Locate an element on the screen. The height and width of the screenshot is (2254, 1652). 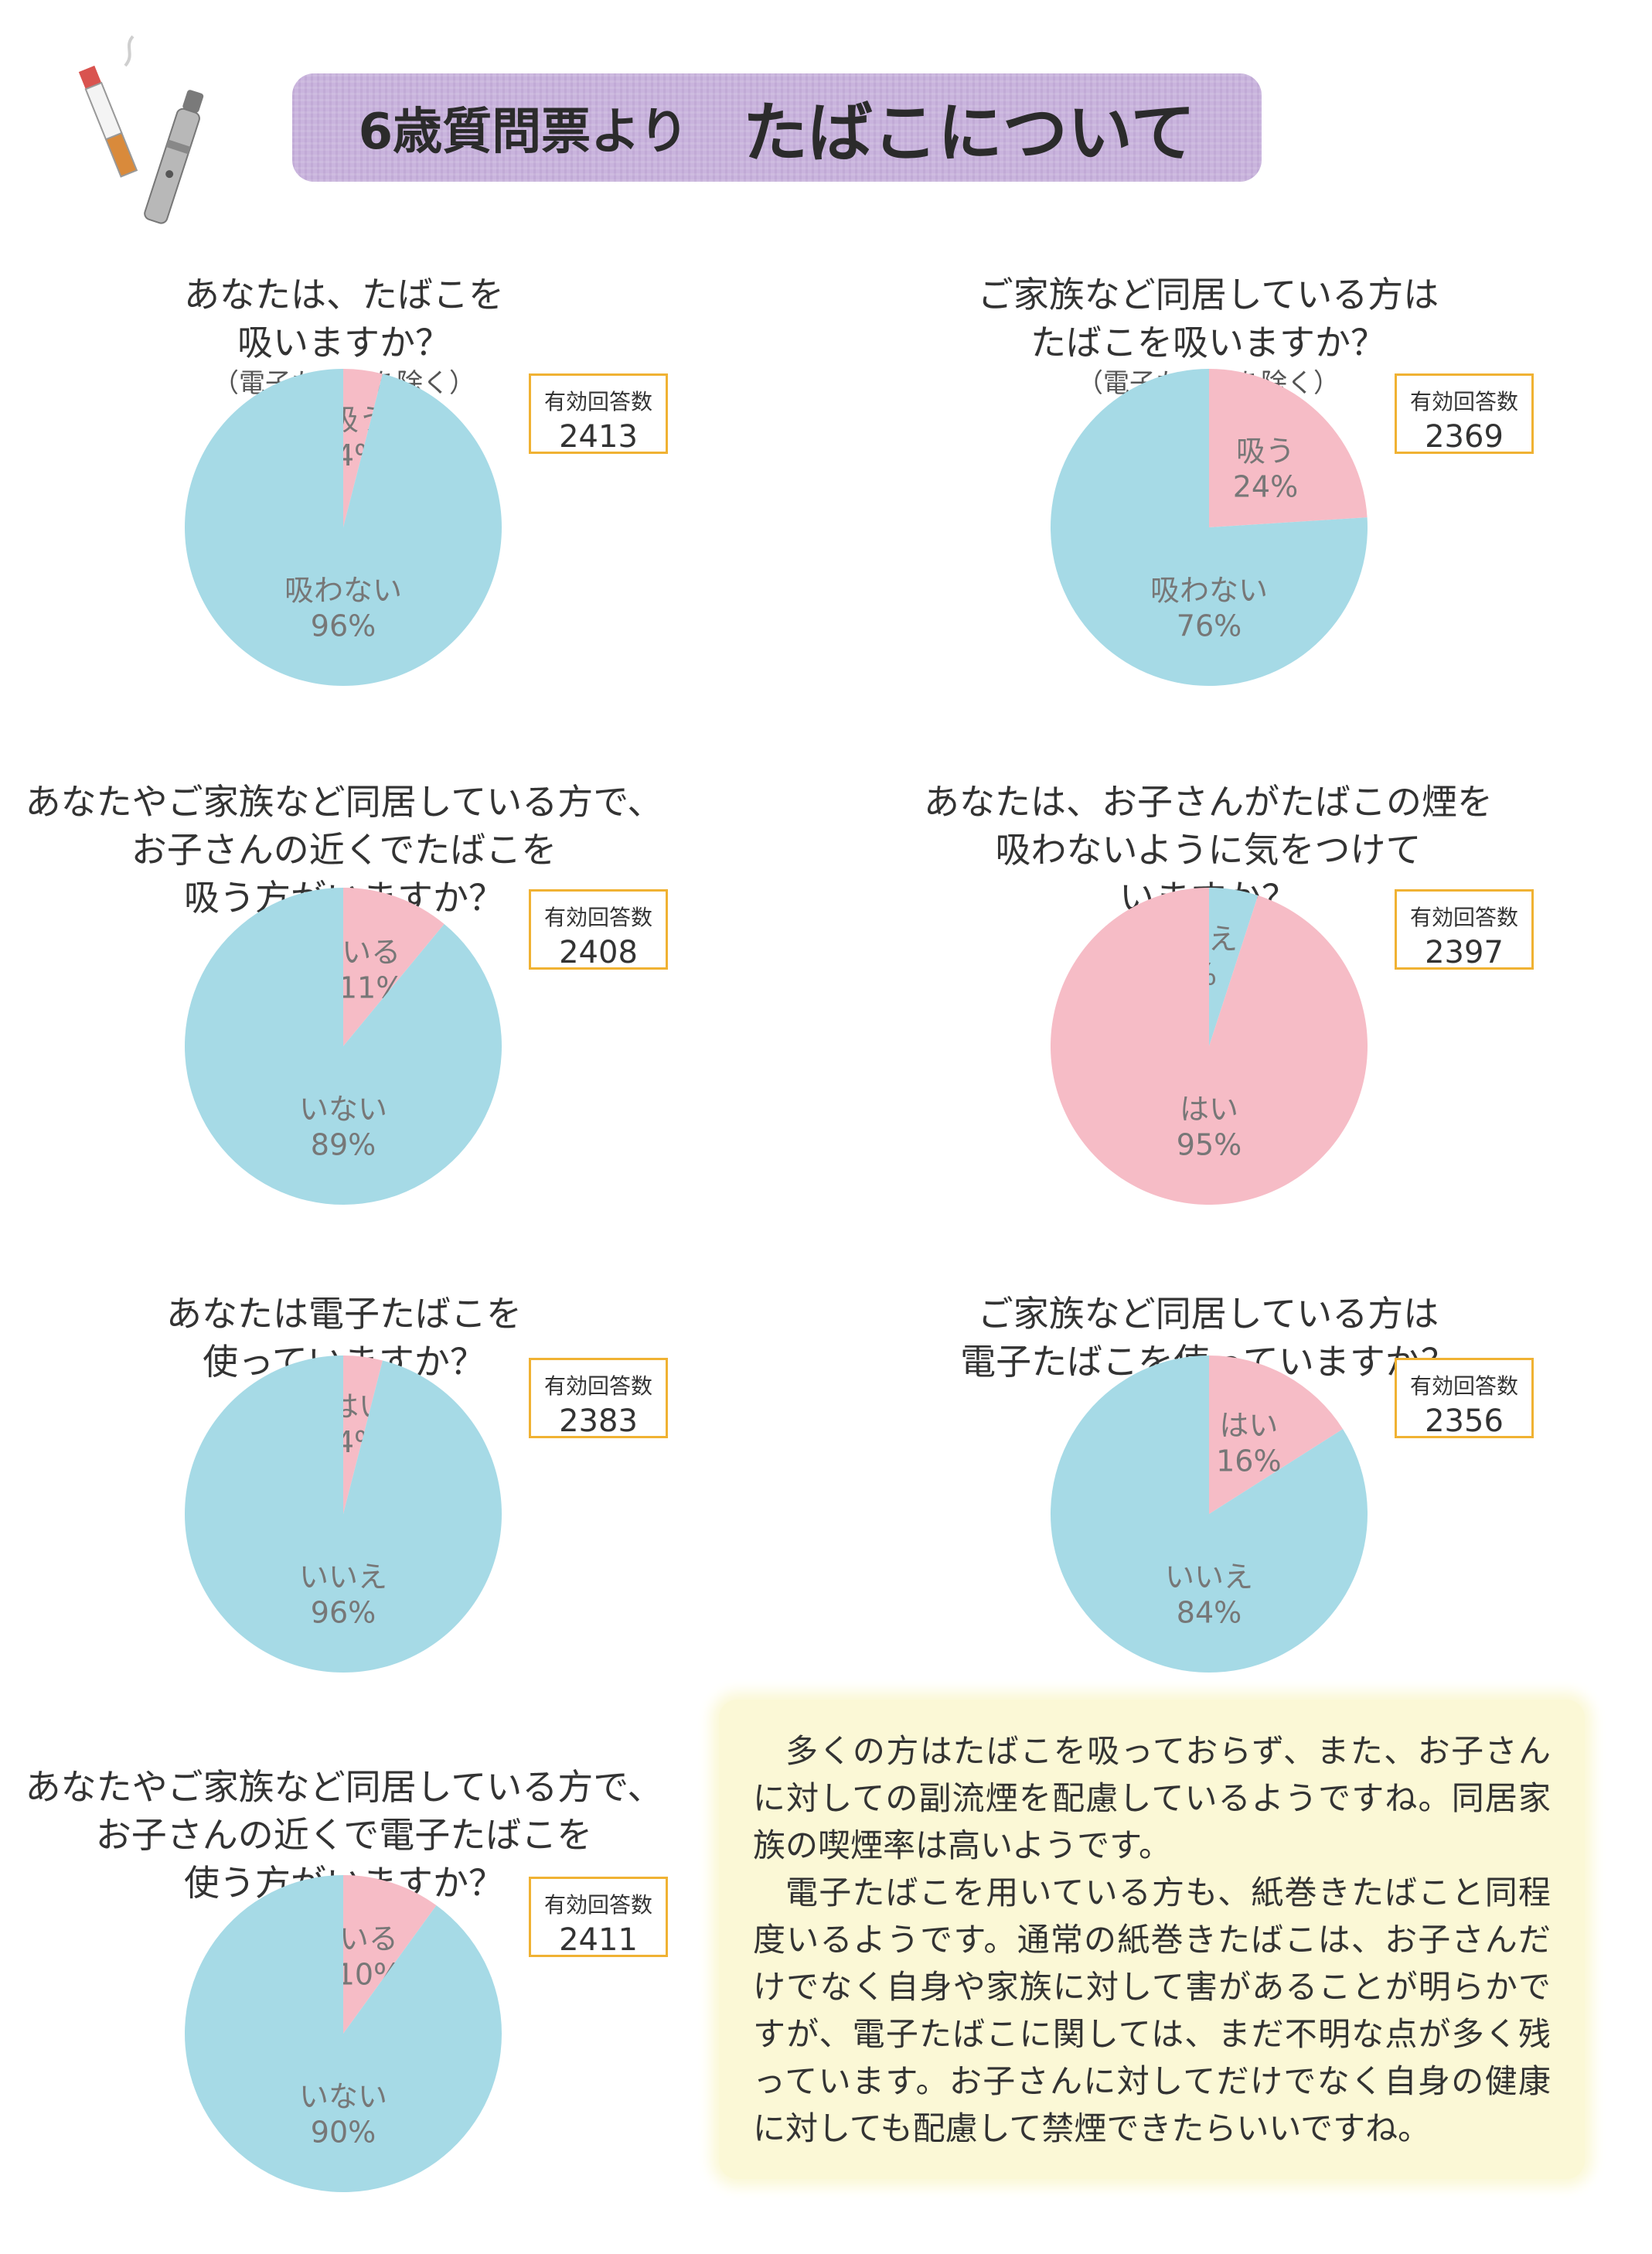
response-count-box-3: 有効回答数 2408 is located at coordinates (599, 929).